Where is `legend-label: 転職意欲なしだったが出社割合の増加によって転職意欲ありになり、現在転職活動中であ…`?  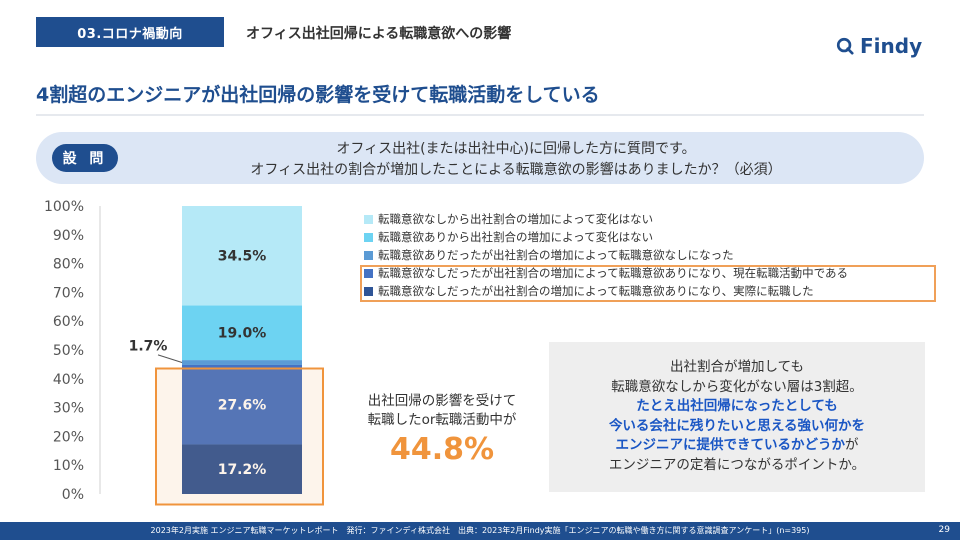
legend-label: 転職意欲なしだったが出社割合の増加によって転職意欲ありになり、現在転職活動中であ… is located at coordinates (613, 273).